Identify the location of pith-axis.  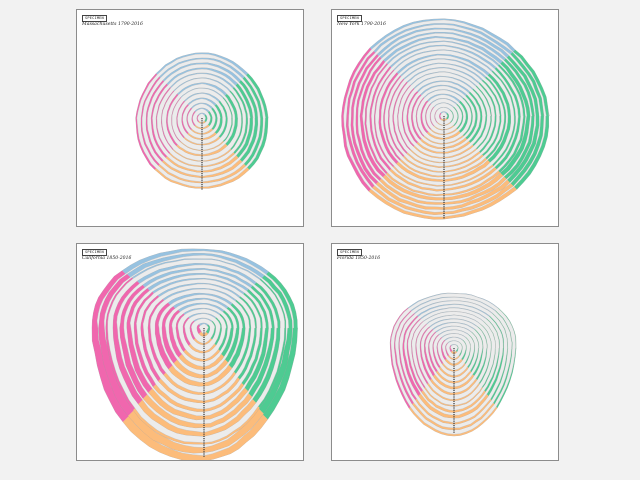
(202, 154).